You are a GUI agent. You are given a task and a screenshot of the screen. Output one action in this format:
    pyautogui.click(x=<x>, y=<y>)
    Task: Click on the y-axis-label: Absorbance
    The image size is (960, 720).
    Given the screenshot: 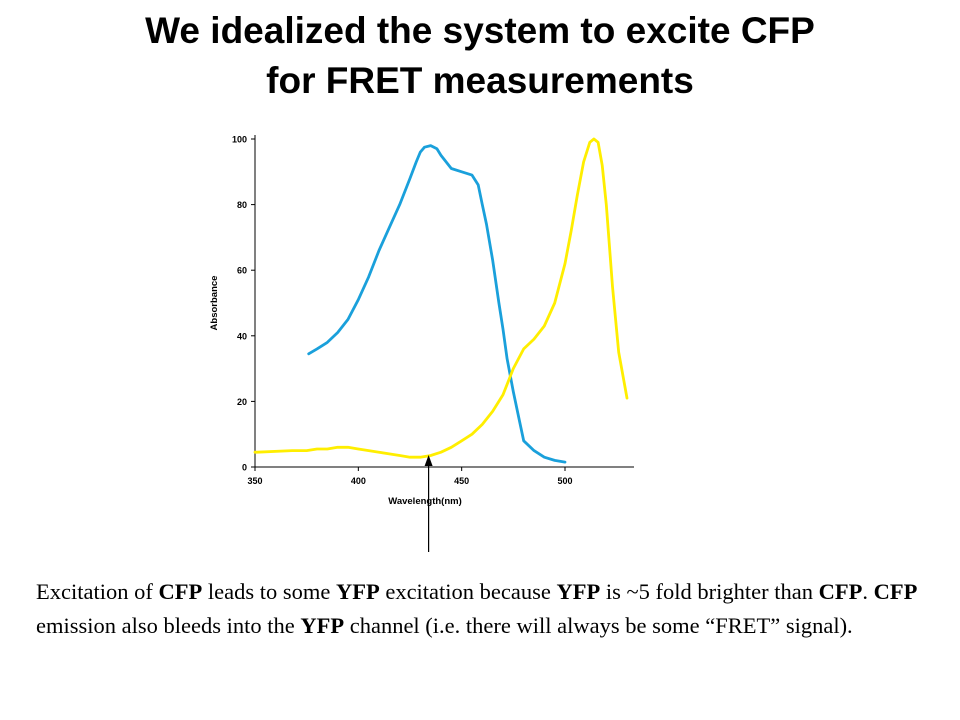 What is the action you would take?
    pyautogui.click(x=214, y=303)
    